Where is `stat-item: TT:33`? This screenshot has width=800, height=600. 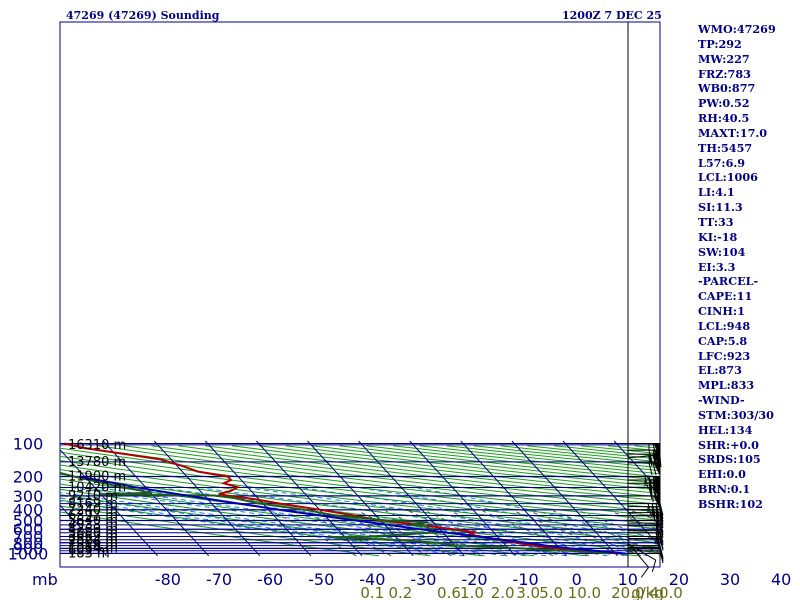
stat-item: TT:33 is located at coordinates (716, 221).